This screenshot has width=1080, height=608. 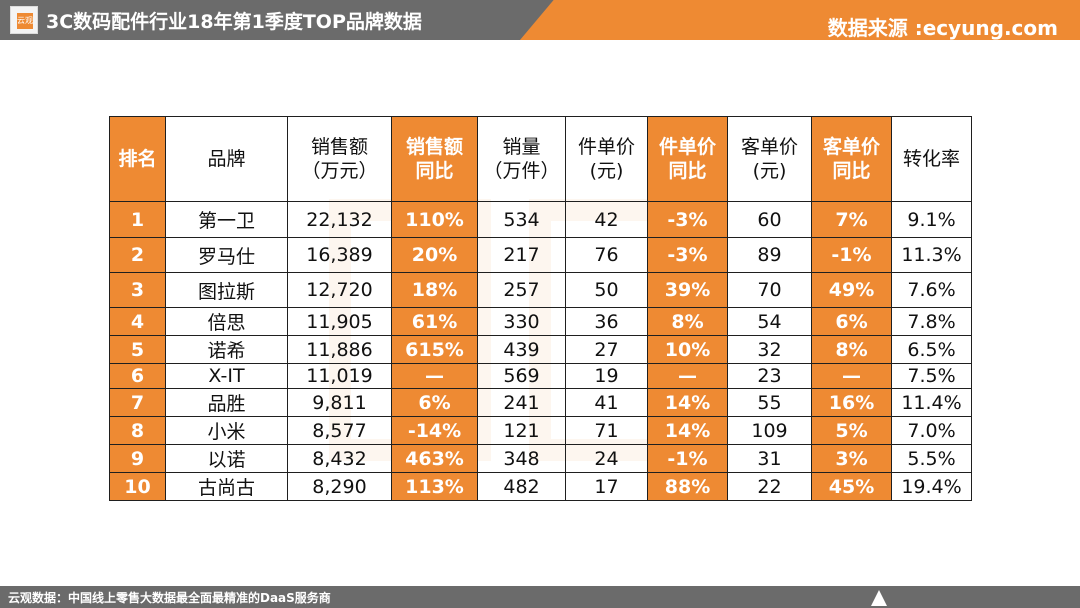 I want to click on table-cell: 5%, so click(x=851, y=430).